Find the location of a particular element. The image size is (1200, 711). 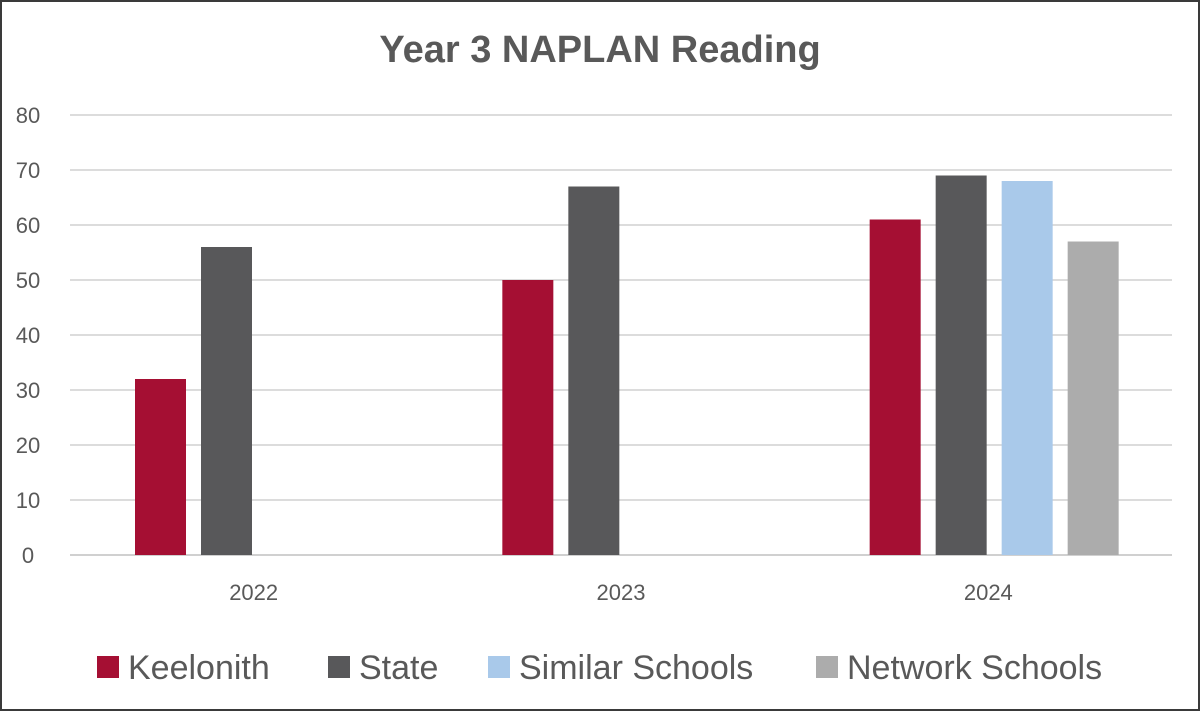

y-tick-label: 30 is located at coordinates (28, 390).